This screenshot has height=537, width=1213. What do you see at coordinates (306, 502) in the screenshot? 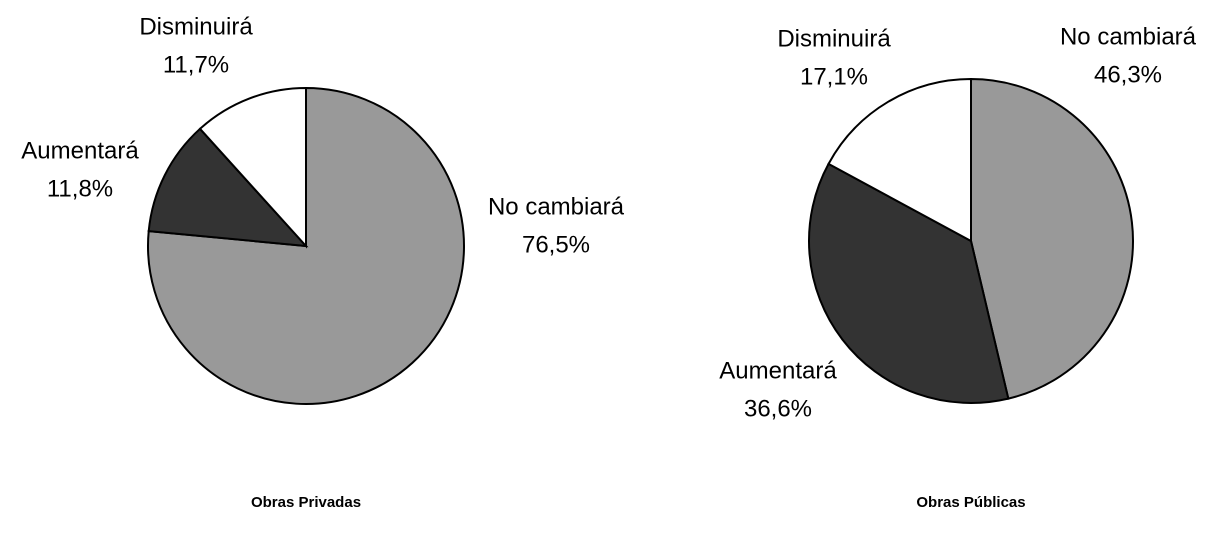
I see `chart-title: Obras Privadas` at bounding box center [306, 502].